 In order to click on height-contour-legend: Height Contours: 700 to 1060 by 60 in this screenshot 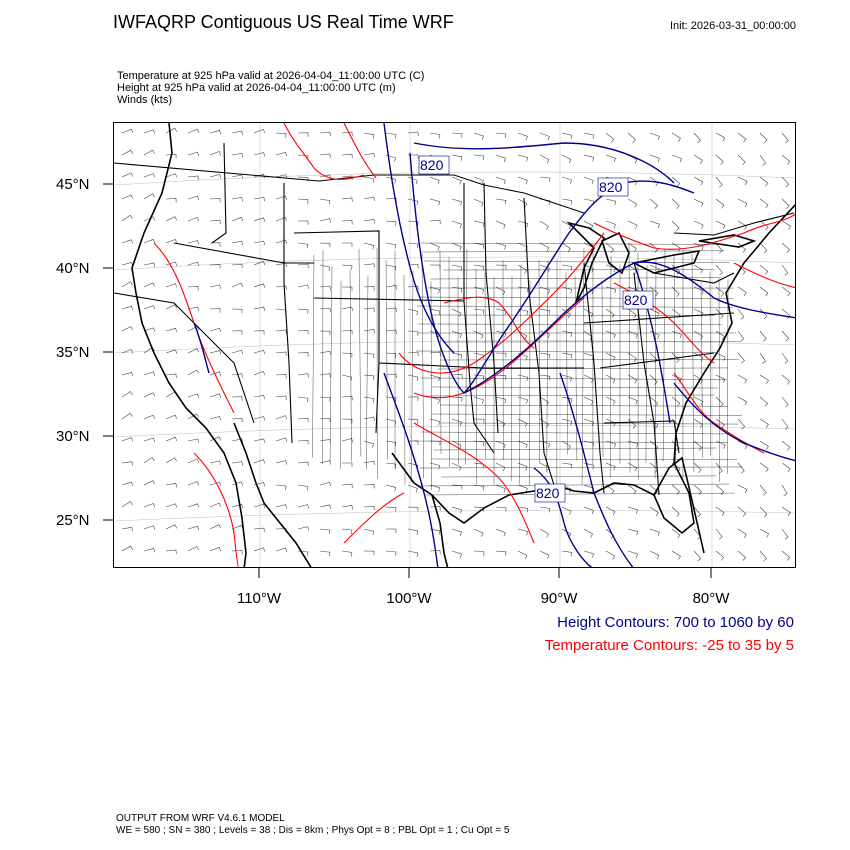, I will do `click(675, 622)`.